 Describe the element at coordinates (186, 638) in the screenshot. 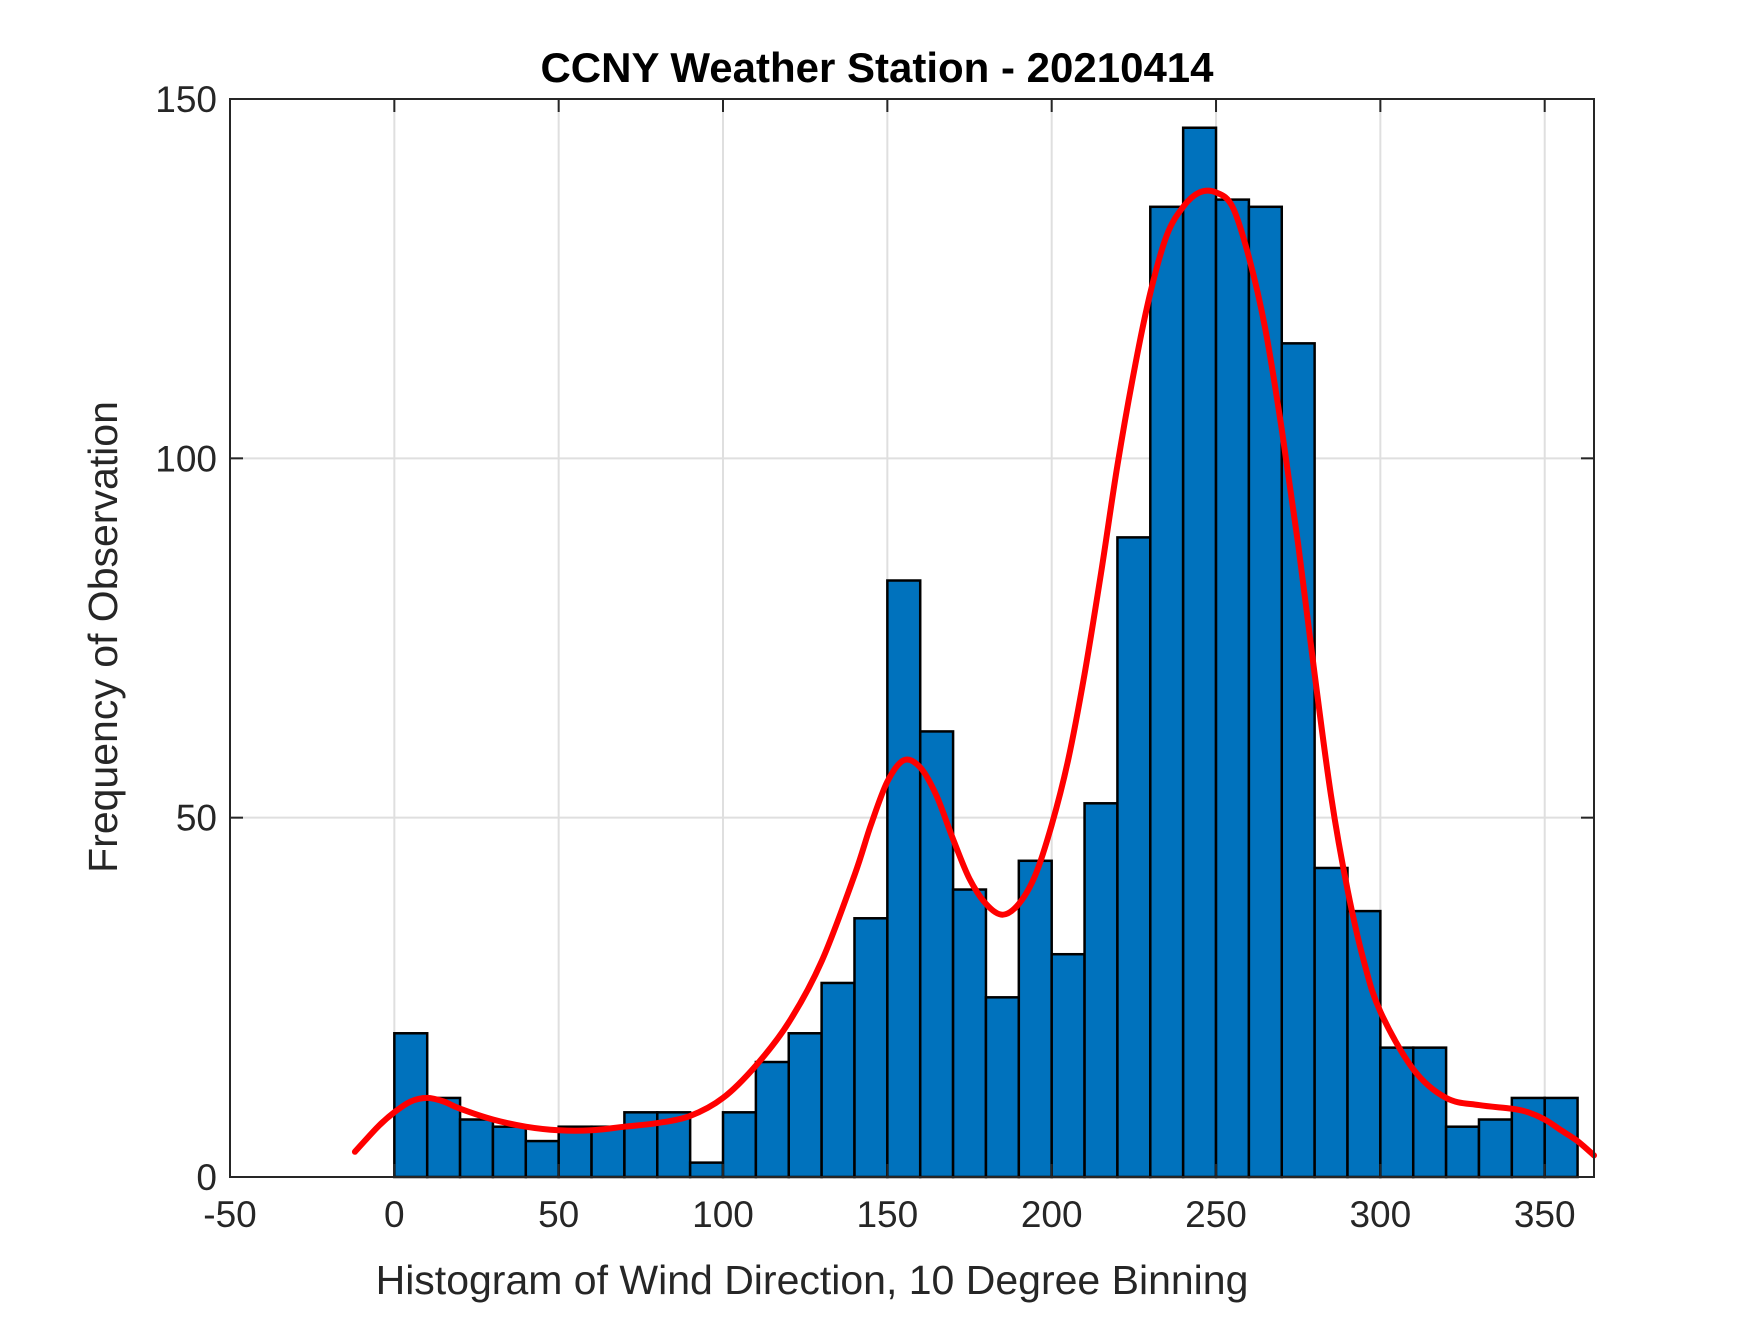

I see `y-tick-labels: 0 50 100 150` at that location.